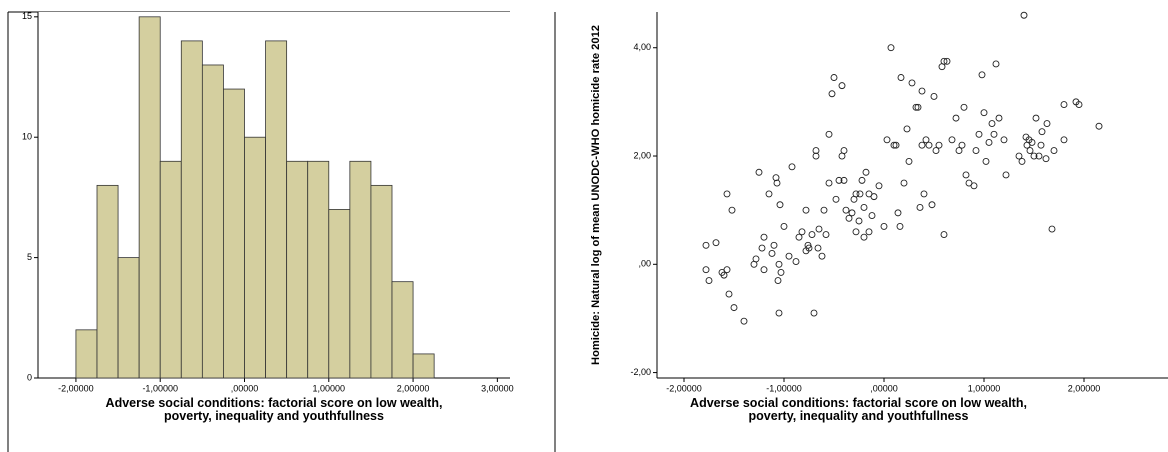  What do you see at coordinates (644, 264) in the screenshot?
I see `y-tick-label: ,00` at bounding box center [644, 264].